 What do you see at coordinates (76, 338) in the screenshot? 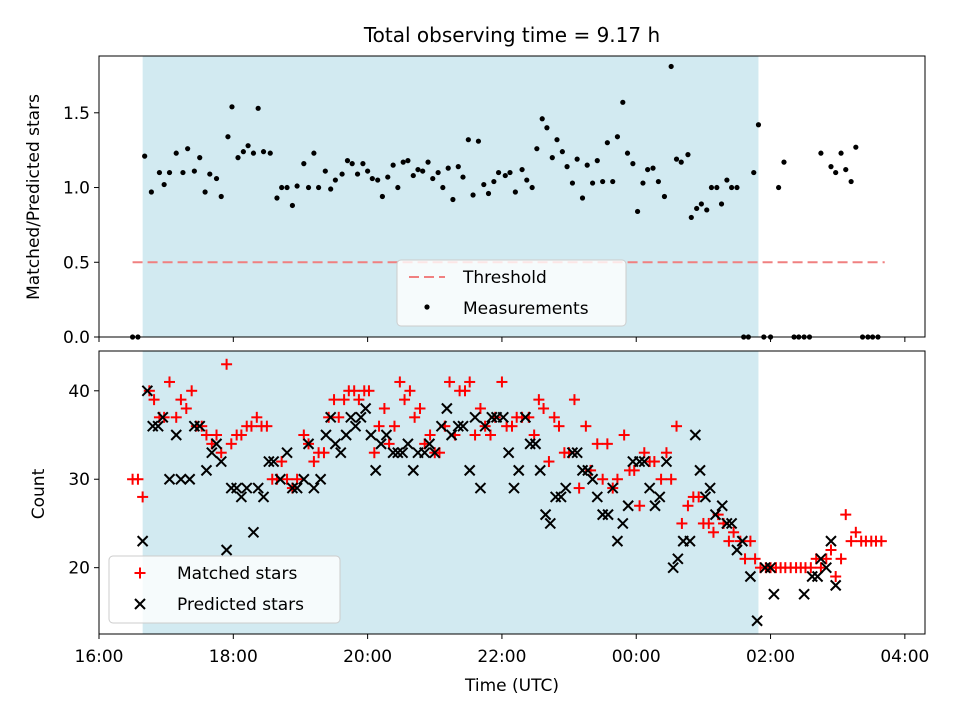
I see `top-ytick-label: 0.0` at bounding box center [76, 338].